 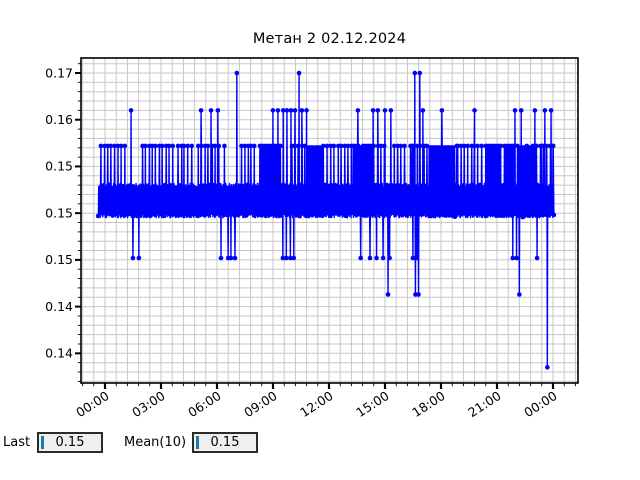 What do you see at coordinates (484, 404) in the screenshot?
I see `x-tick-label: 21:00` at bounding box center [484, 404].